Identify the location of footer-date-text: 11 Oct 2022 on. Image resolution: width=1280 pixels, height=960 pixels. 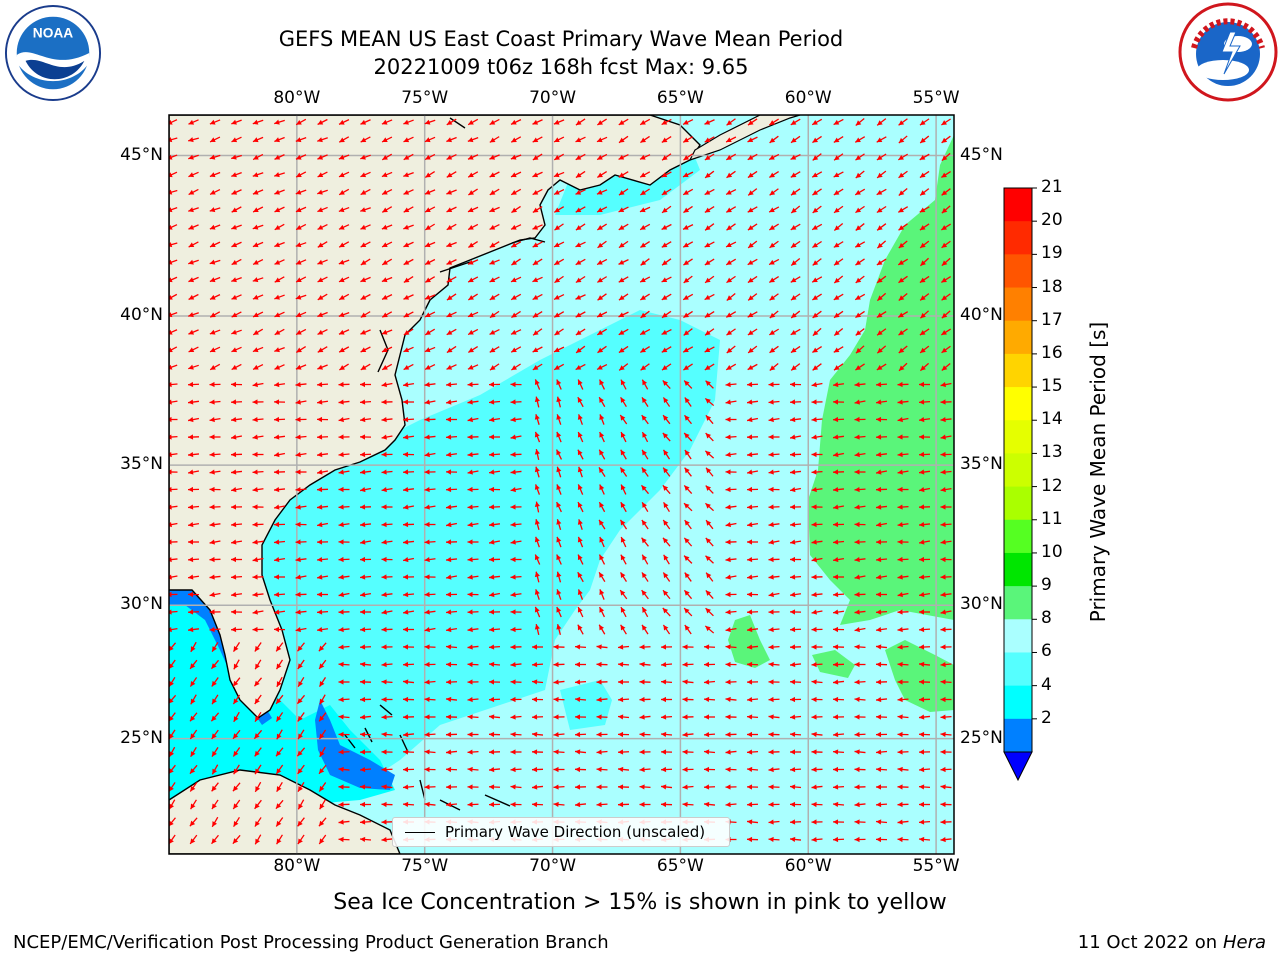
(1150, 942).